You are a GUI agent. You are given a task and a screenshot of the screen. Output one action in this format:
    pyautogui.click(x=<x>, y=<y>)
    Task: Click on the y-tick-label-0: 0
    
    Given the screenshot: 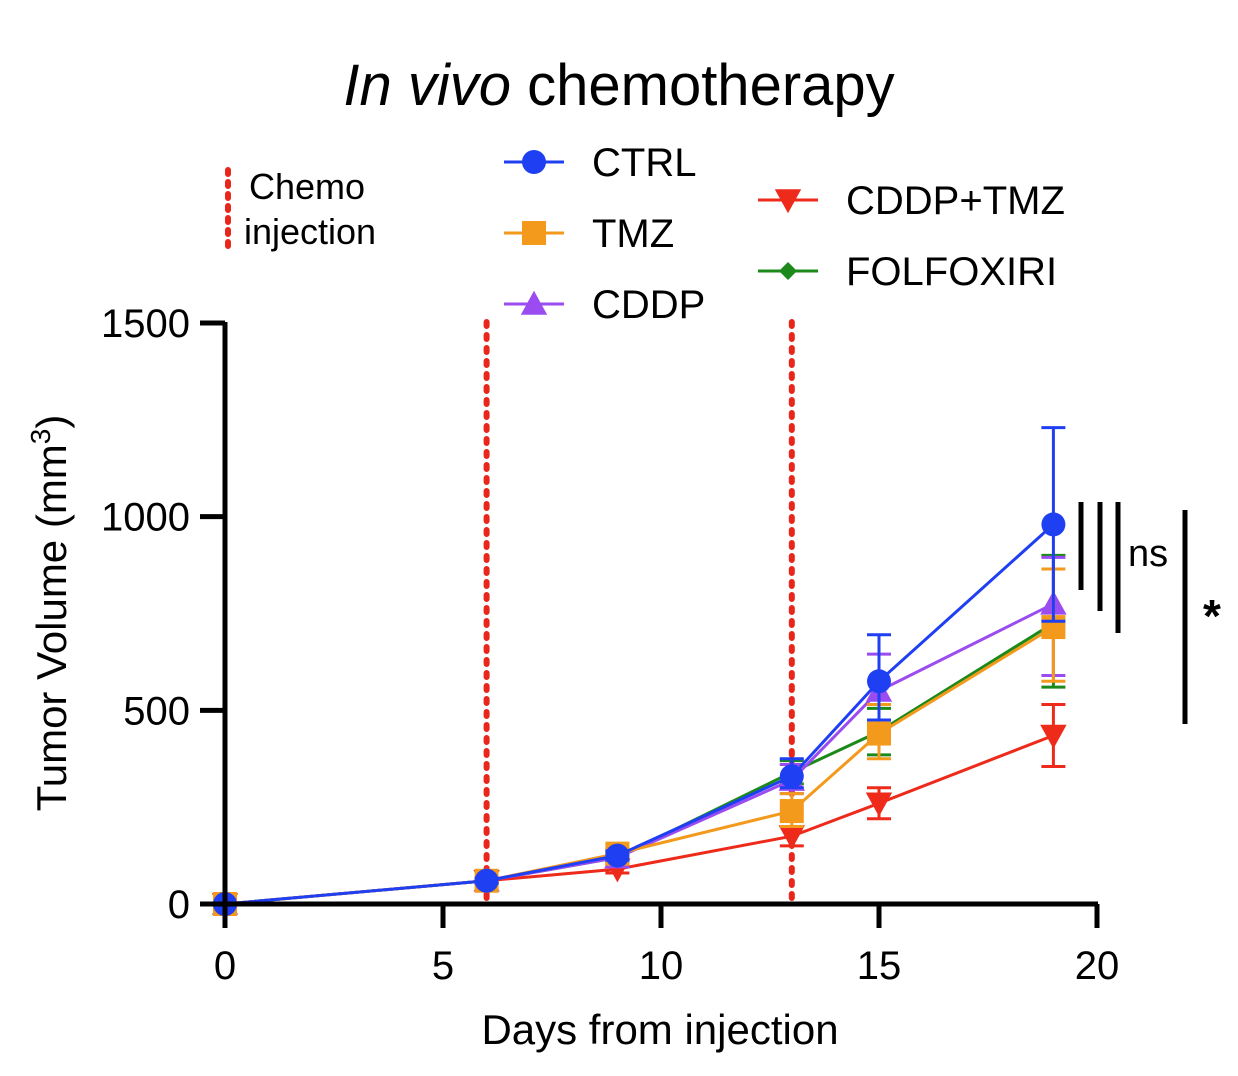 What is the action you would take?
    pyautogui.click(x=179, y=905)
    